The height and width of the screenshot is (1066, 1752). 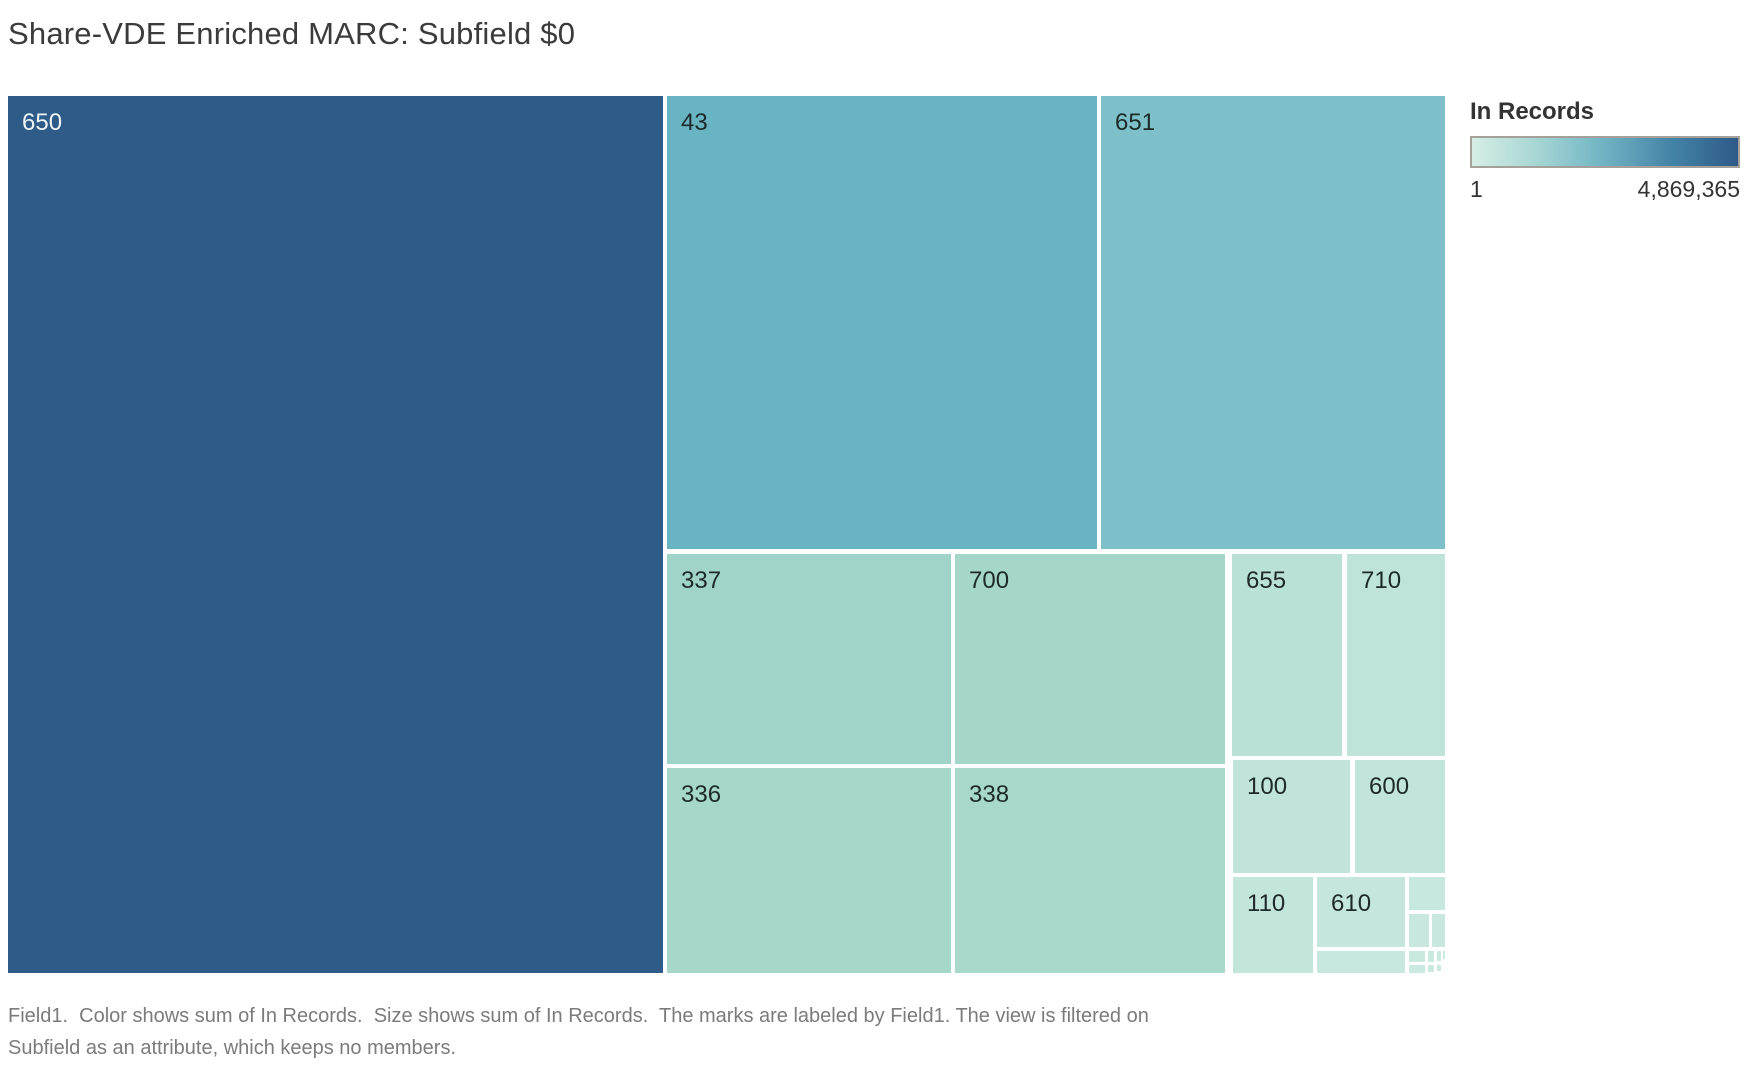 What do you see at coordinates (1135, 122) in the screenshot?
I see `treemap-block-label: 651` at bounding box center [1135, 122].